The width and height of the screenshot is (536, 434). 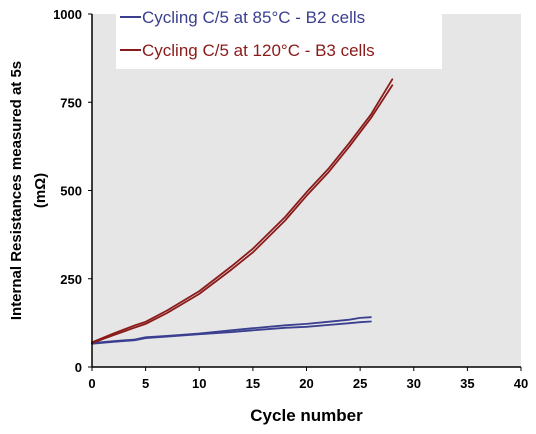 I want to click on x-tick-label: 10, so click(x=199, y=383).